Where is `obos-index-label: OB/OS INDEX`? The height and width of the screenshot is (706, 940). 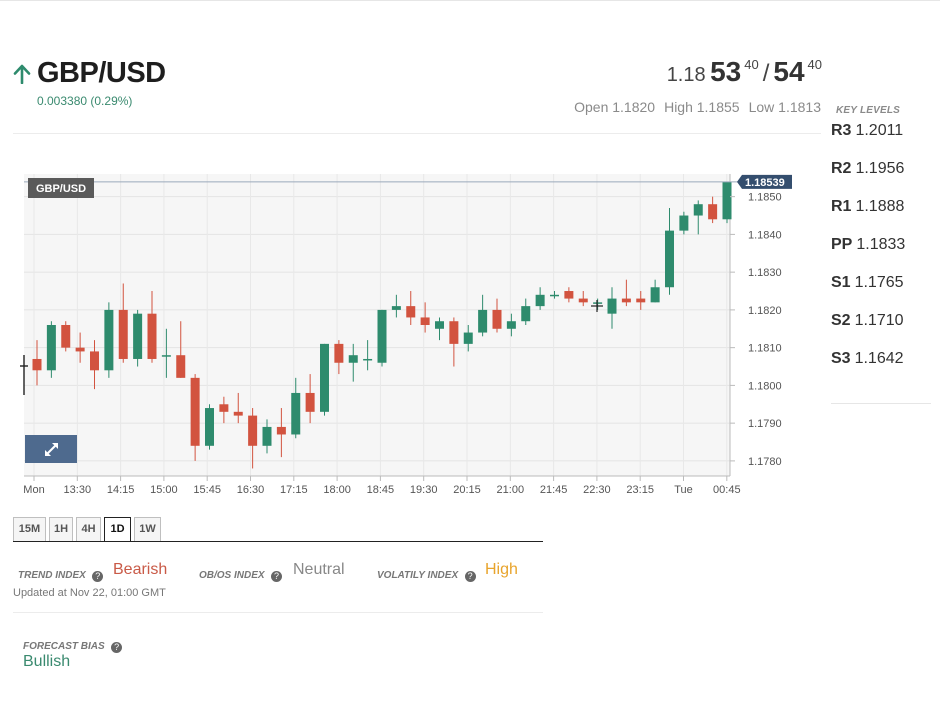
obos-index-label: OB/OS INDEX is located at coordinates (232, 575).